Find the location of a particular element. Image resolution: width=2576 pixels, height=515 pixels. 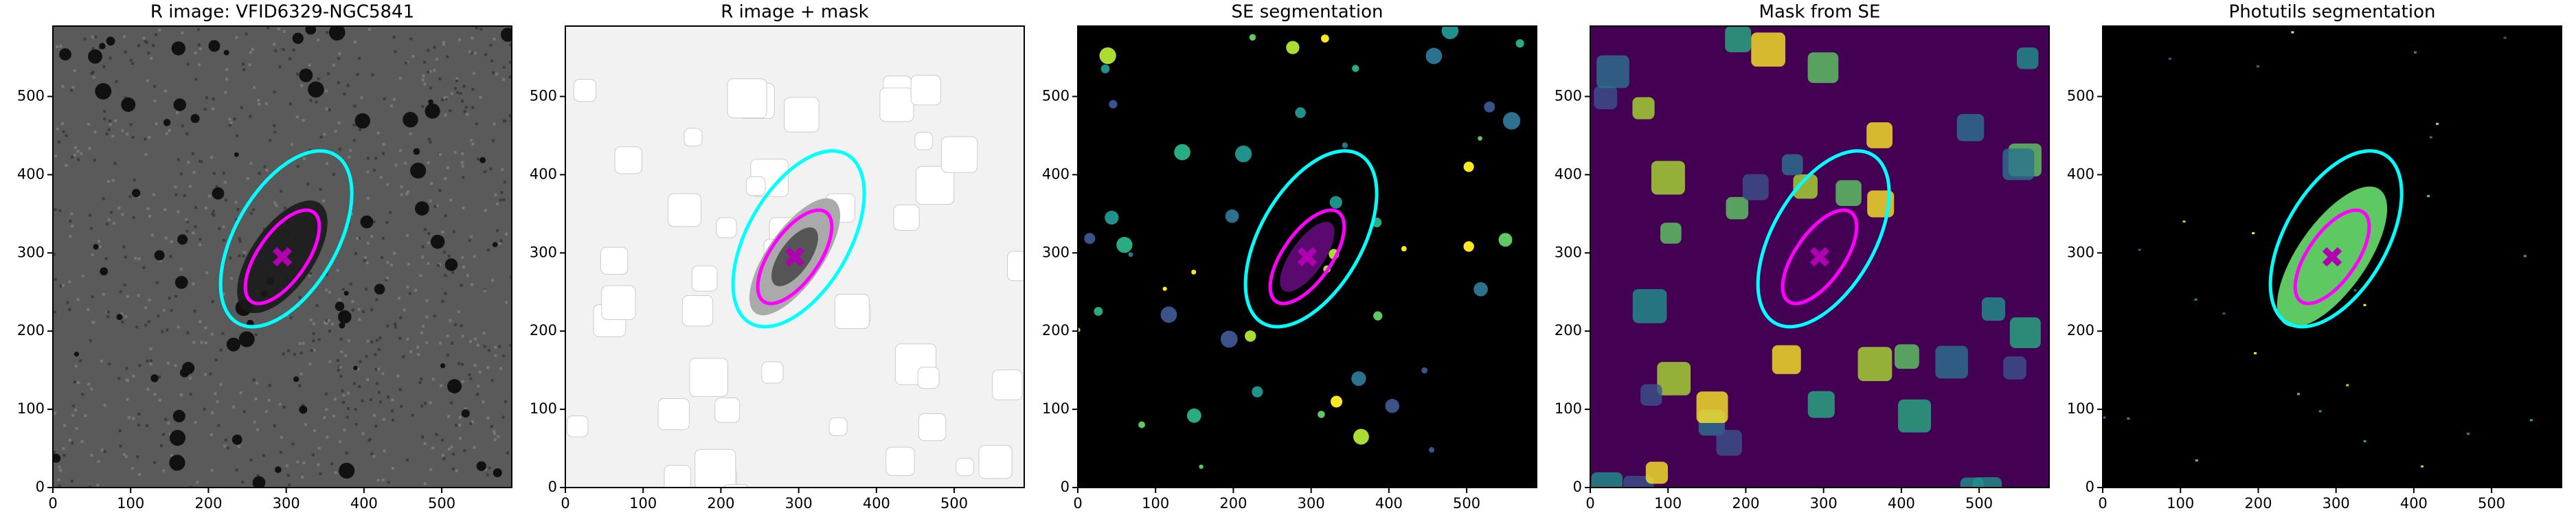

x-tick-label: 100 is located at coordinates (643, 503).